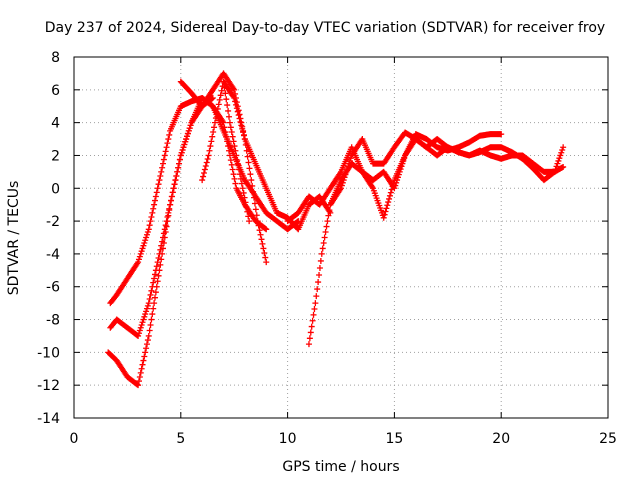  I want to click on x-tick-label: 15, so click(394, 439).